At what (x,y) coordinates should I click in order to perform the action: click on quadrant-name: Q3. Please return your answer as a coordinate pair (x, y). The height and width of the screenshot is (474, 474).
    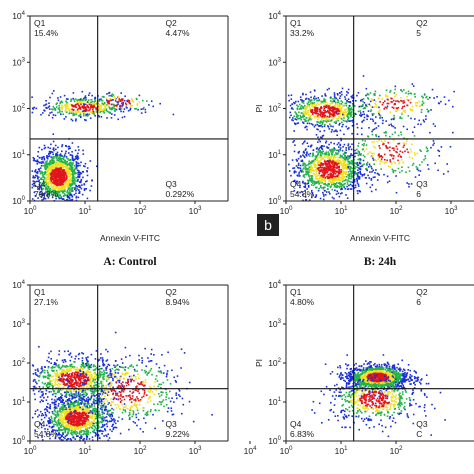
    Looking at the image, I should click on (422, 184).